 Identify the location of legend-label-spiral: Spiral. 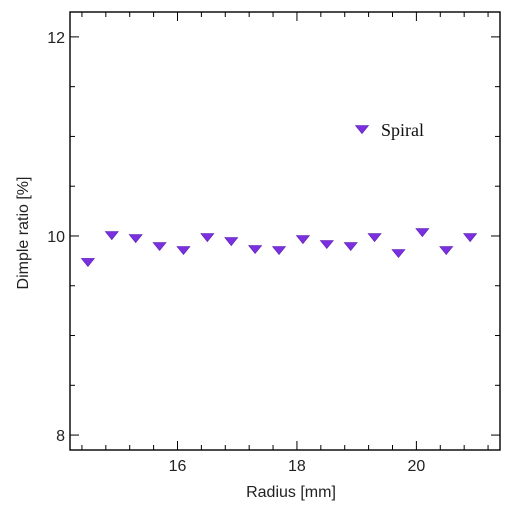
(402, 130).